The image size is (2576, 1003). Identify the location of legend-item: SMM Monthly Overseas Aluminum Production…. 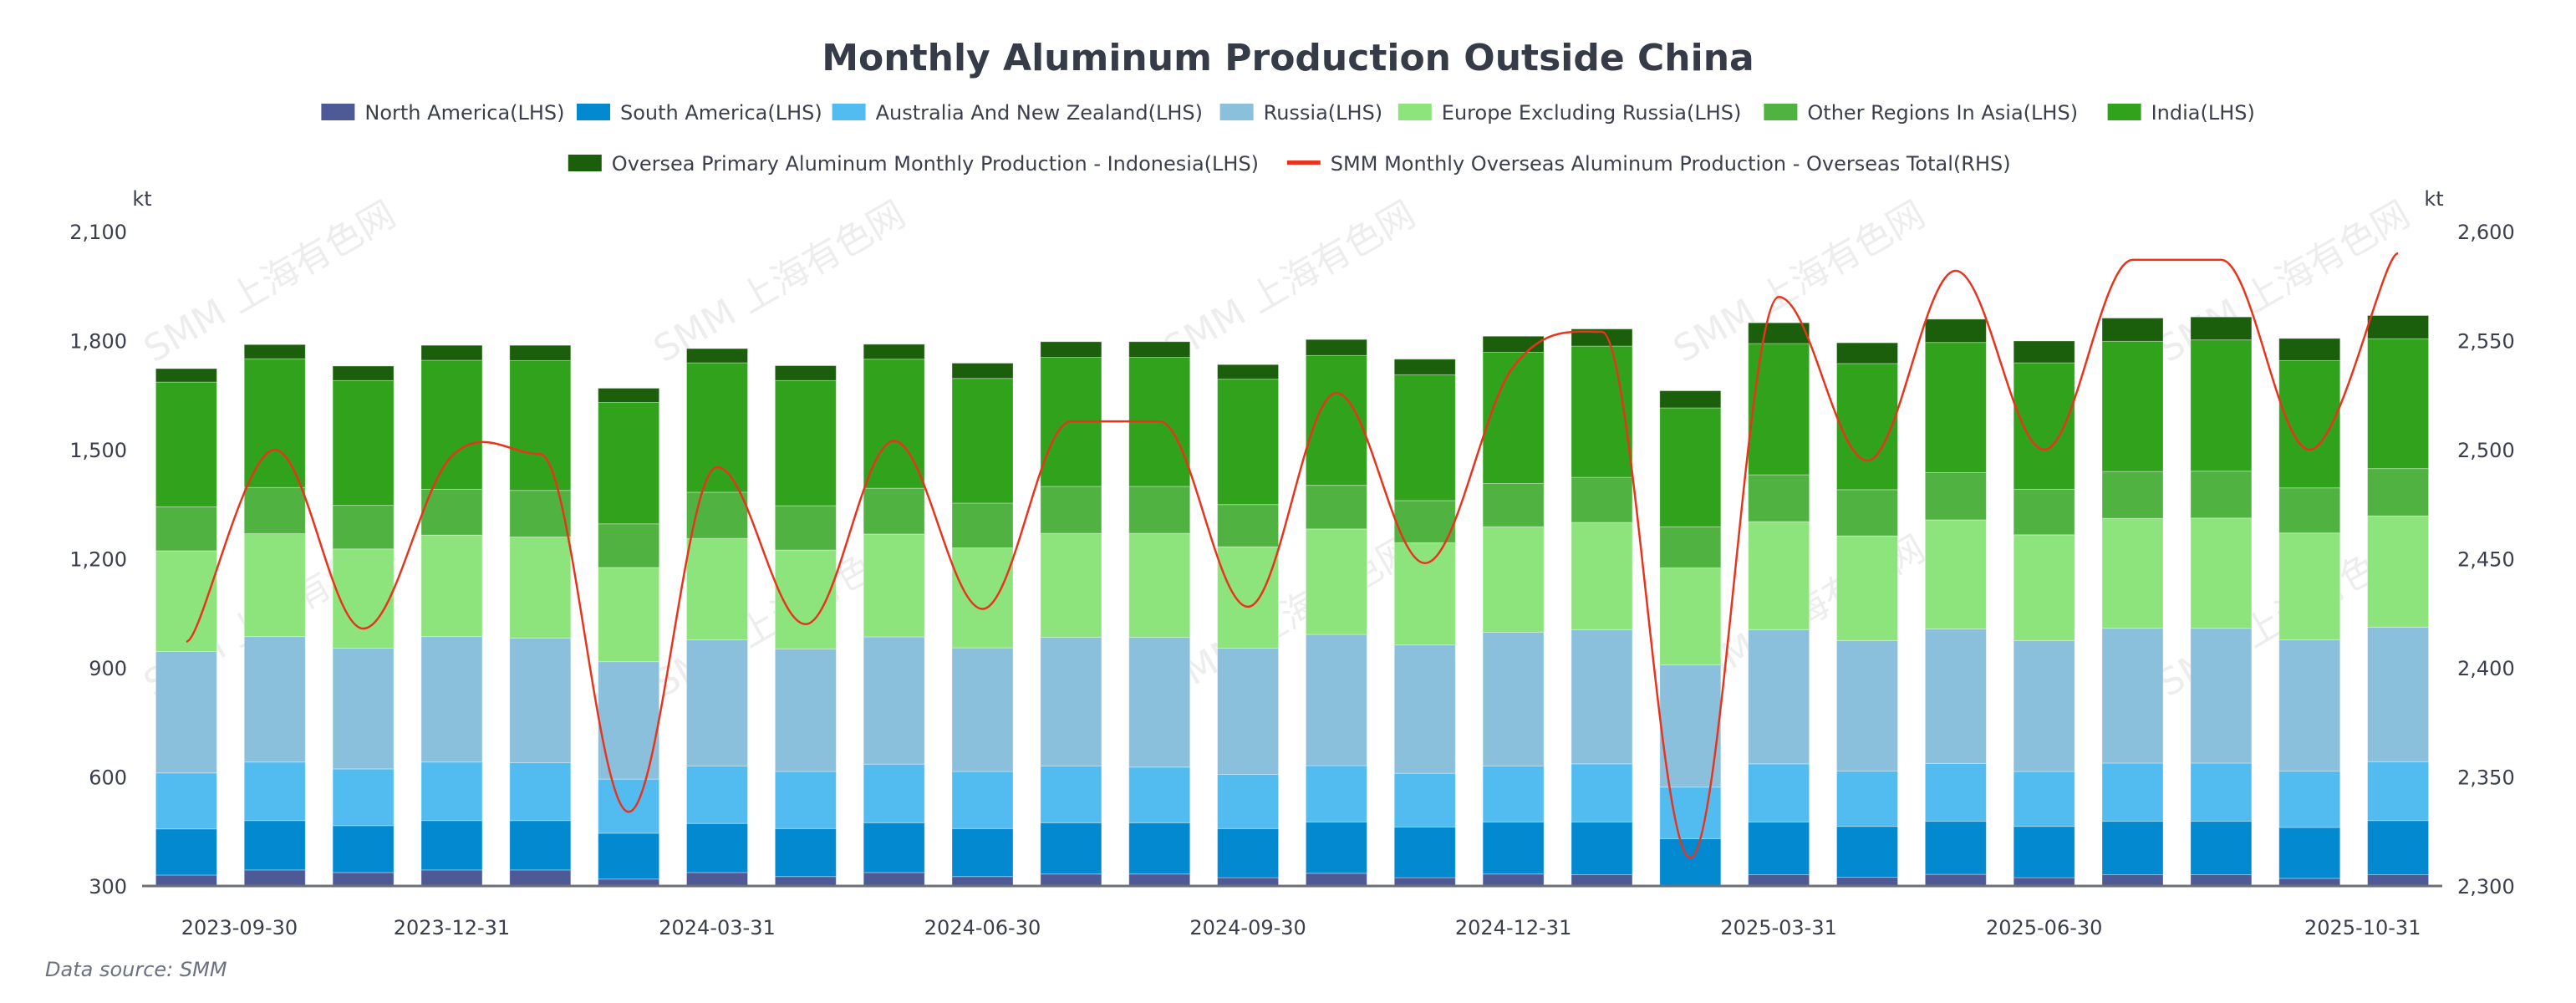
(1648, 164).